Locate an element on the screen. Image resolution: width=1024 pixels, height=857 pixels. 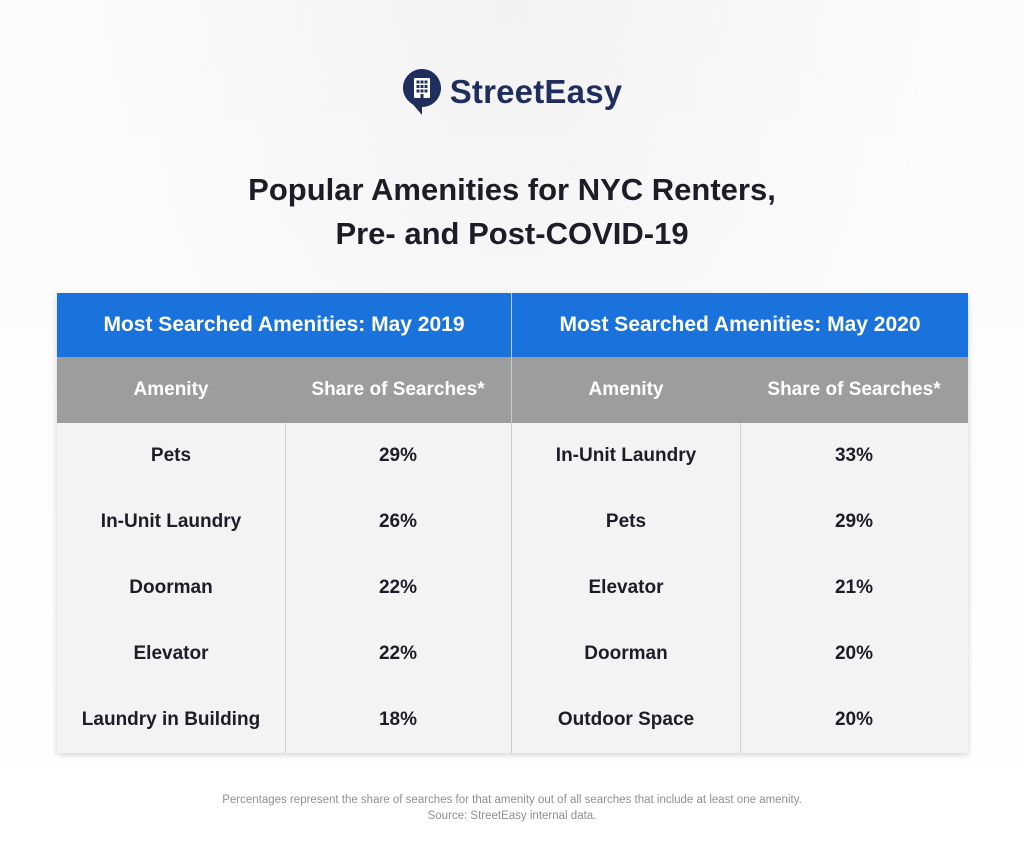
table-row: Outdoor Space 20% is located at coordinates (740, 720).